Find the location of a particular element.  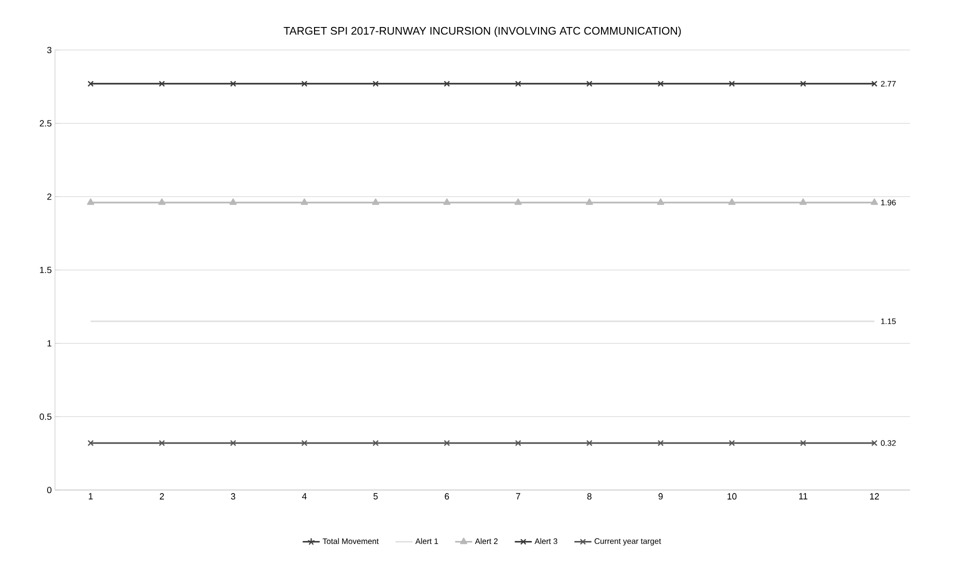

y-tick-label: 2.5 is located at coordinates (46, 123).